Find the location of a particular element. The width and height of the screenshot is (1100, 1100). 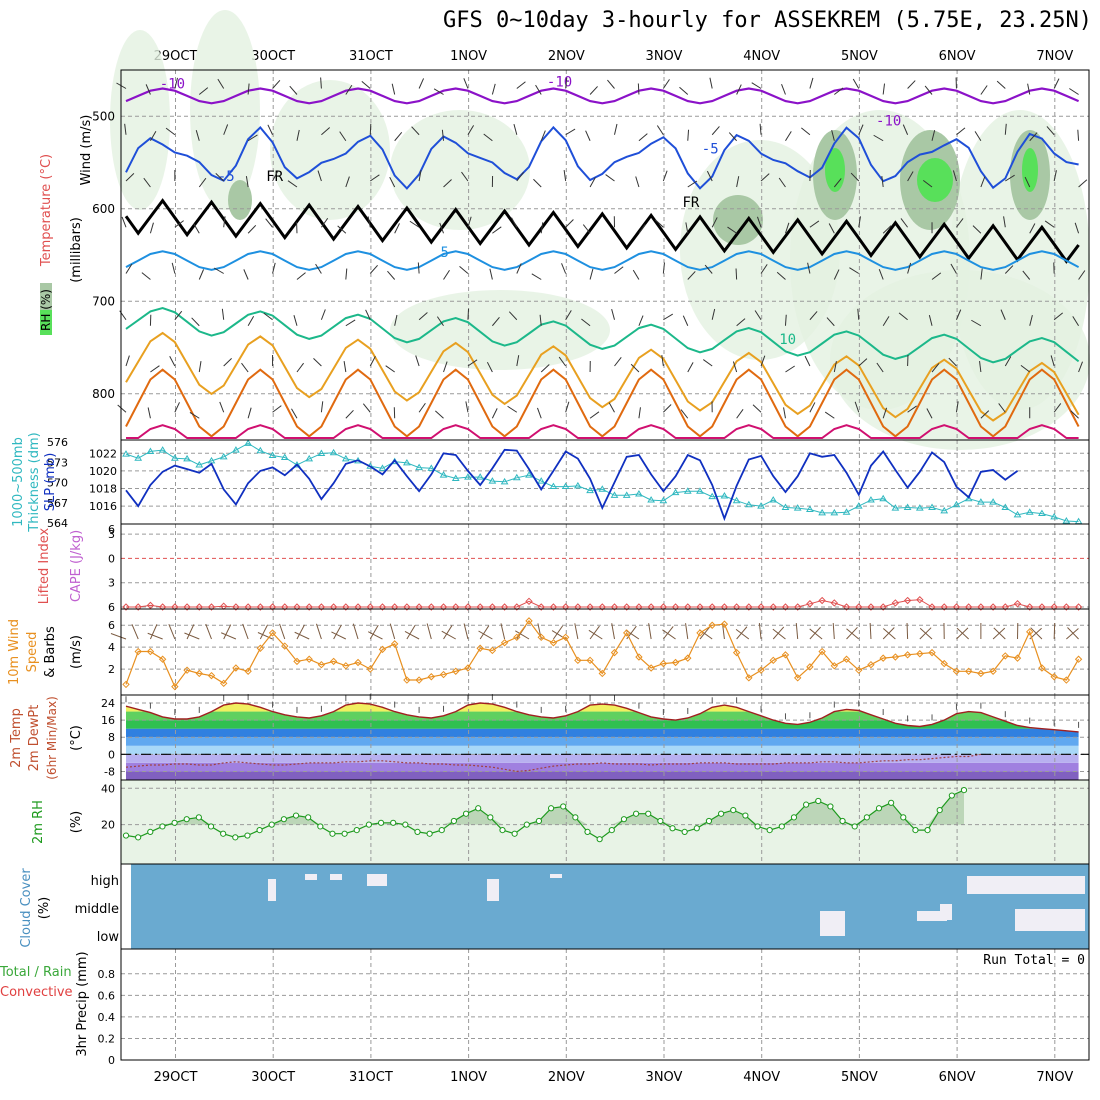

temp-band is located at coordinates (602, 750).